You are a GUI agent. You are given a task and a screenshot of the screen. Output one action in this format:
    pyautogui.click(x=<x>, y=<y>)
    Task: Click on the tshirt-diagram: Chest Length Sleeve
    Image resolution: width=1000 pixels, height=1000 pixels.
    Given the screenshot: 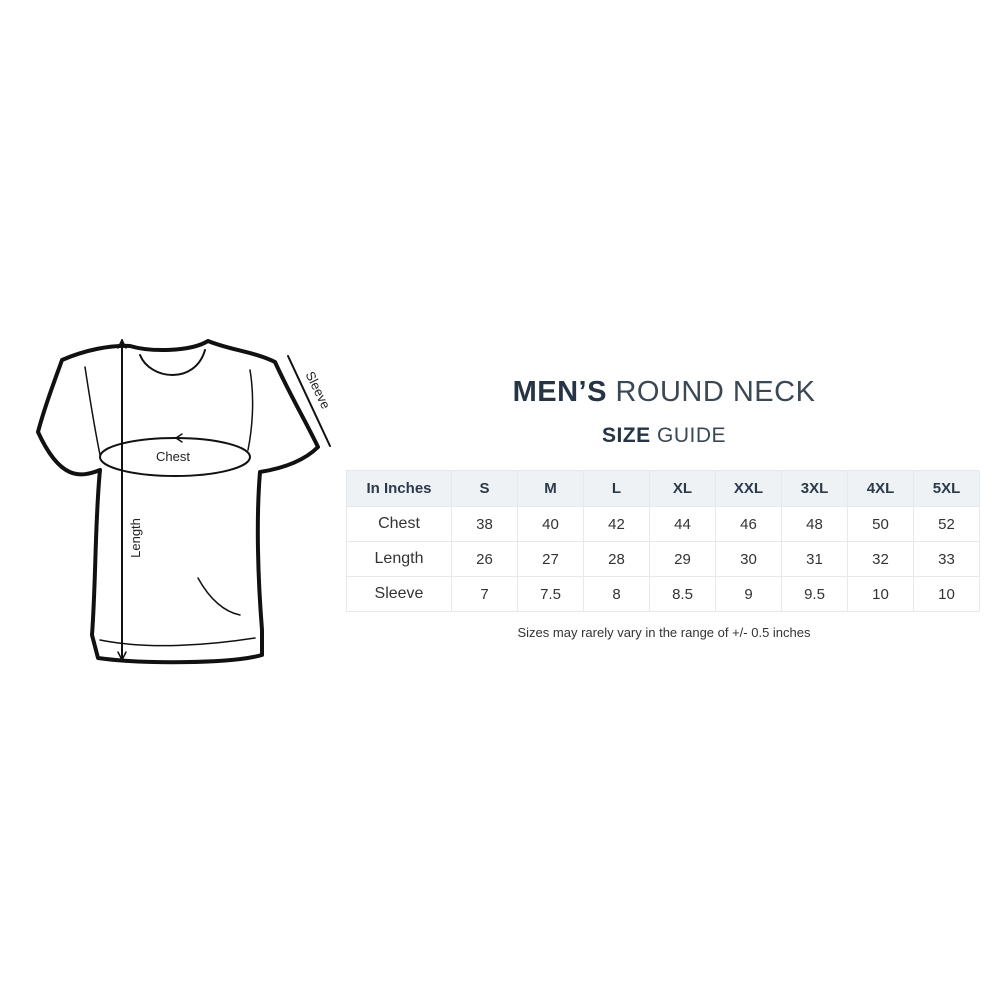 What is the action you would take?
    pyautogui.click(x=185, y=502)
    